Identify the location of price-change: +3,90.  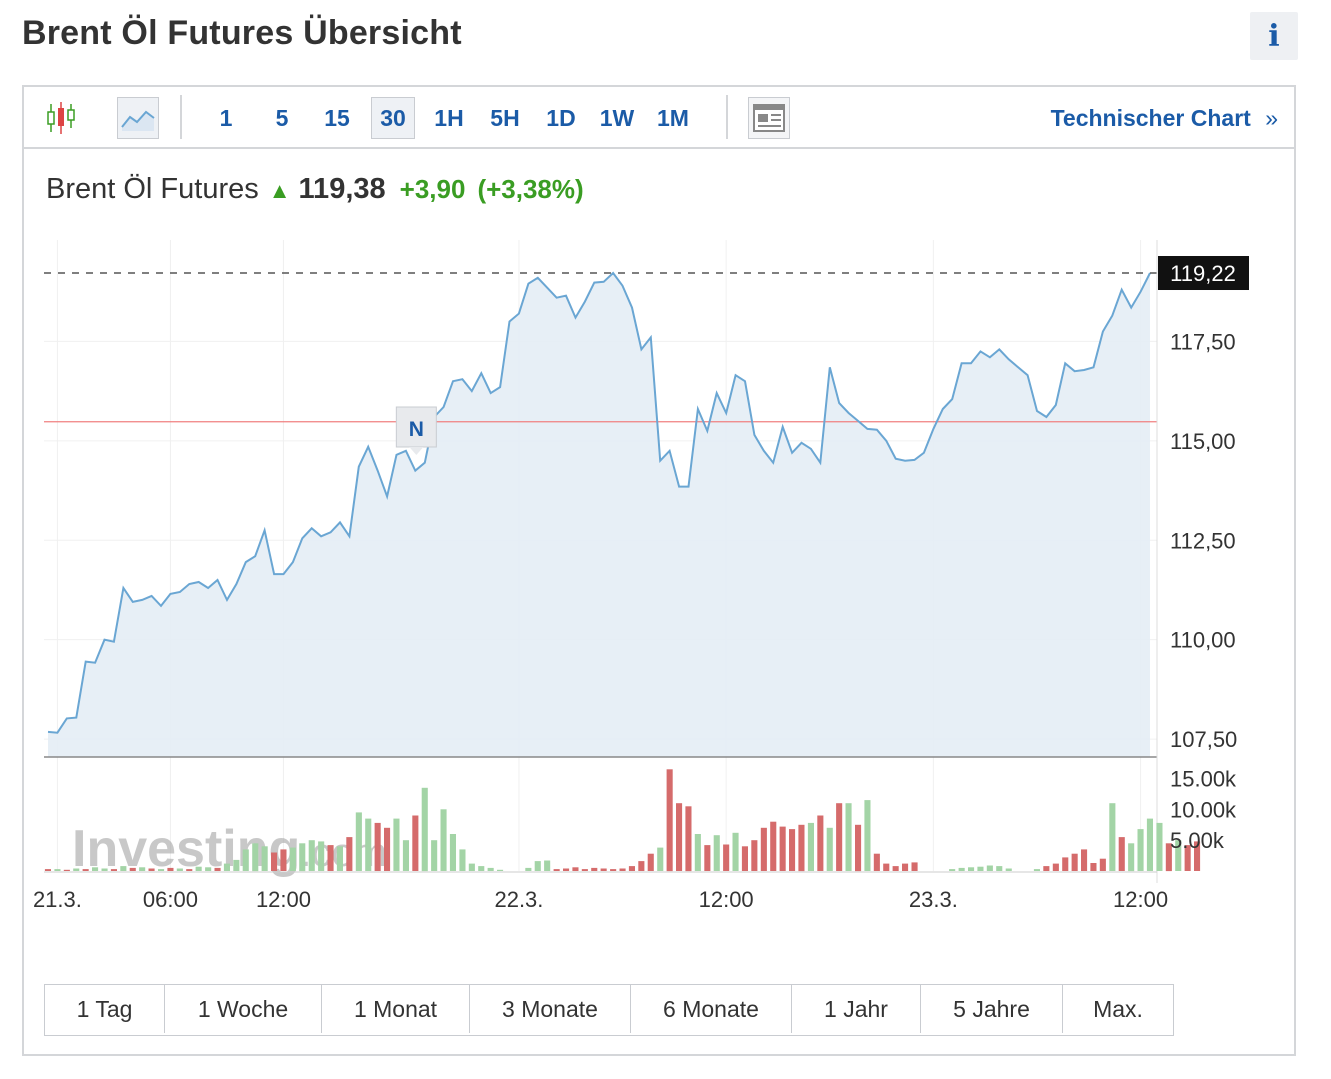
(432, 189).